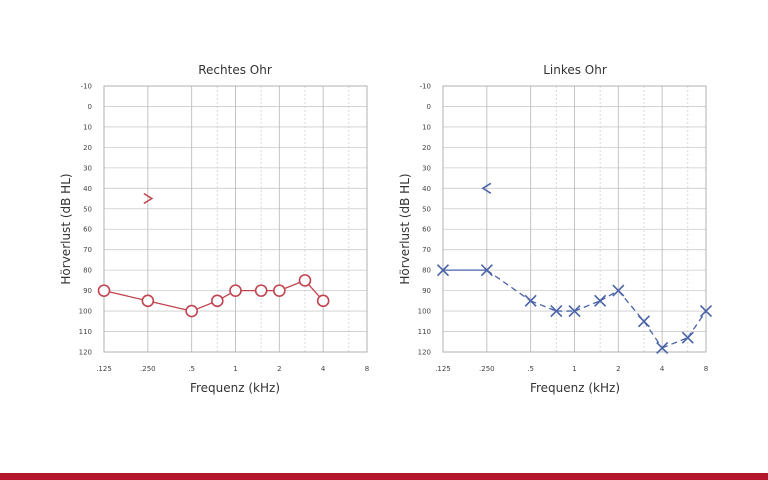 Image resolution: width=768 pixels, height=480 pixels. Describe the element at coordinates (575, 70) in the screenshot. I see `chart-title: Linkes Ohr` at that location.